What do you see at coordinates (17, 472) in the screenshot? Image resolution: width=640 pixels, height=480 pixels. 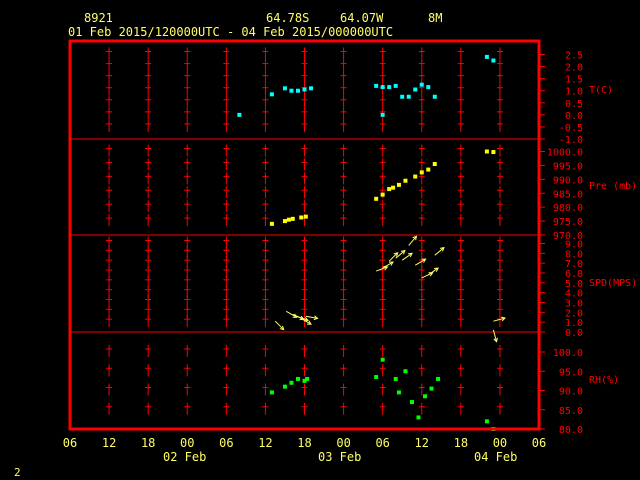 I see `page-number: 2` at bounding box center [17, 472].